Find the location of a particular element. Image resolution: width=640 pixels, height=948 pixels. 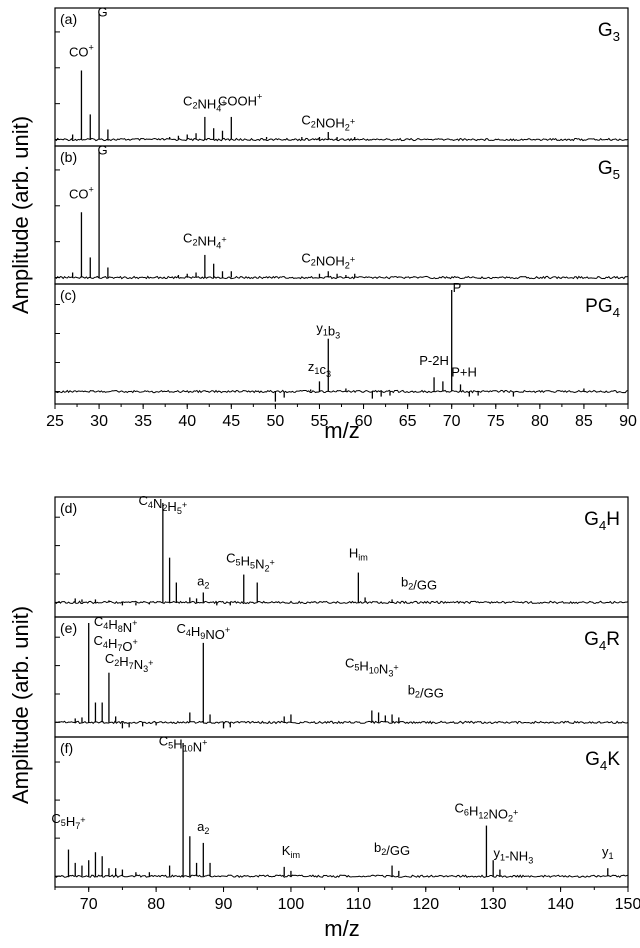

sample-label: G4H is located at coordinates (602, 521).